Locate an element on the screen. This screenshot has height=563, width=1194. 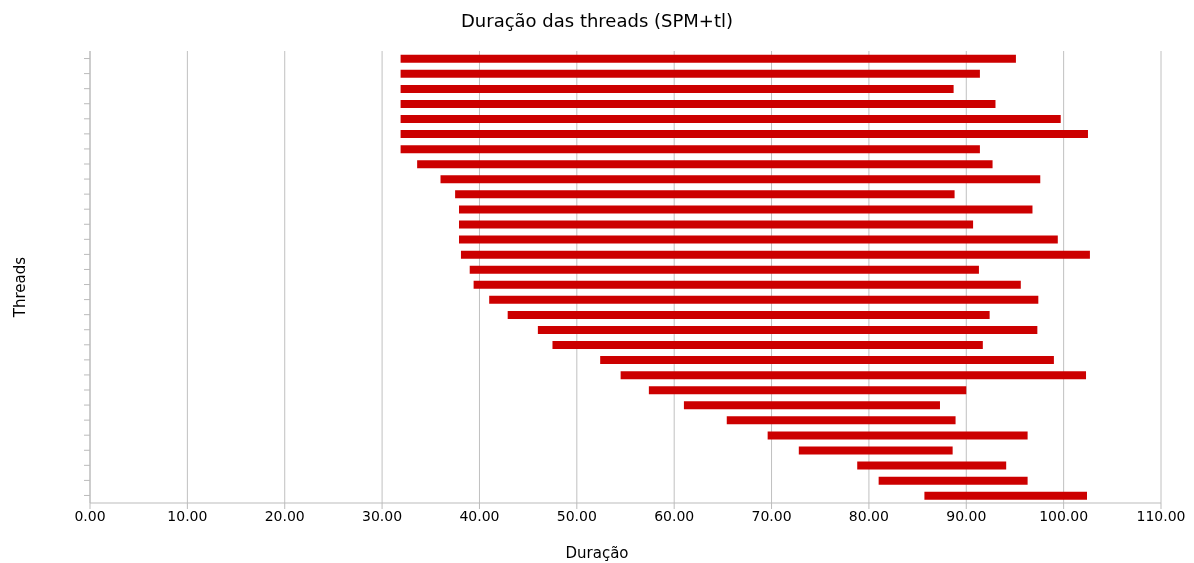
x-tick-label: 90.00 is located at coordinates (966, 515).